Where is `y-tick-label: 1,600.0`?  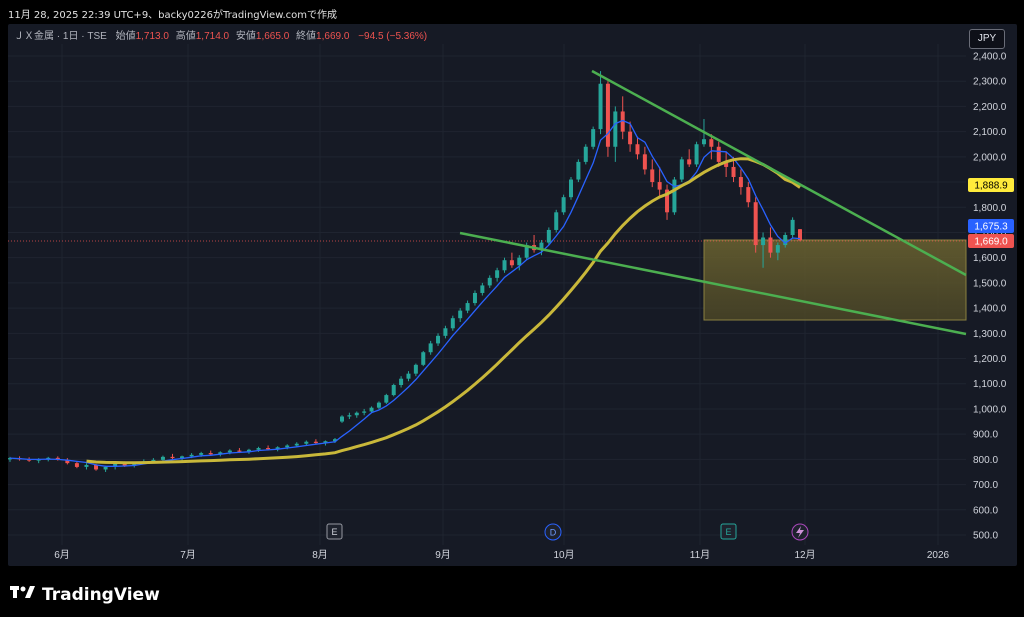
y-tick-label: 1,600.0 is located at coordinates (990, 258).